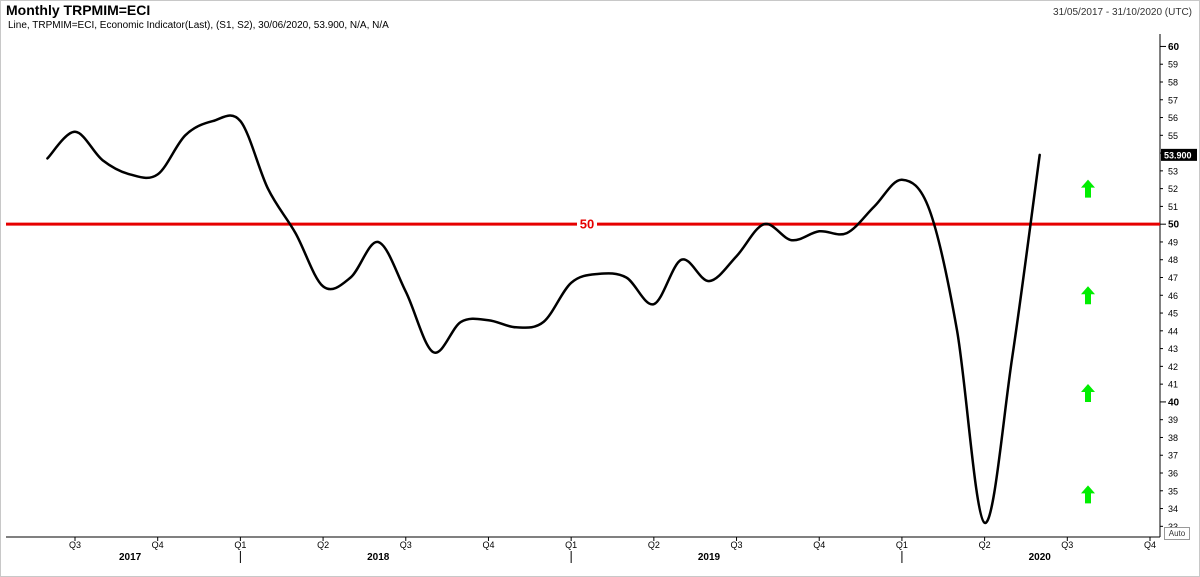 The width and height of the screenshot is (1200, 577). Describe the element at coordinates (1173, 100) in the screenshot. I see `y-tick-label: 57` at that location.